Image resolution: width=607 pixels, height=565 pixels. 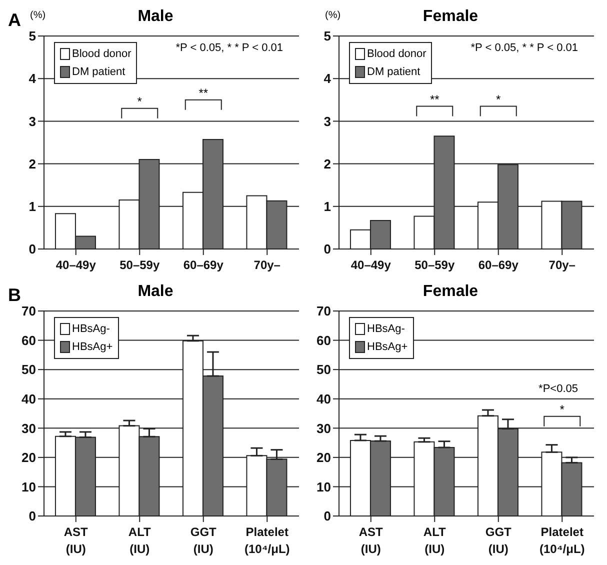 What do you see at coordinates (14, 20) in the screenshot?
I see `text: A` at bounding box center [14, 20].